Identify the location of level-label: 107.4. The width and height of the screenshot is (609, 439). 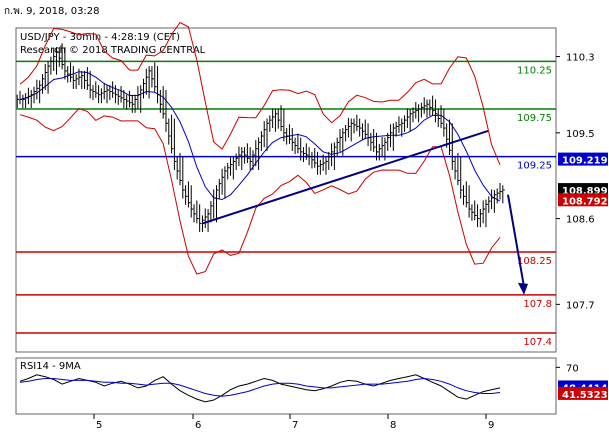
(537, 342).